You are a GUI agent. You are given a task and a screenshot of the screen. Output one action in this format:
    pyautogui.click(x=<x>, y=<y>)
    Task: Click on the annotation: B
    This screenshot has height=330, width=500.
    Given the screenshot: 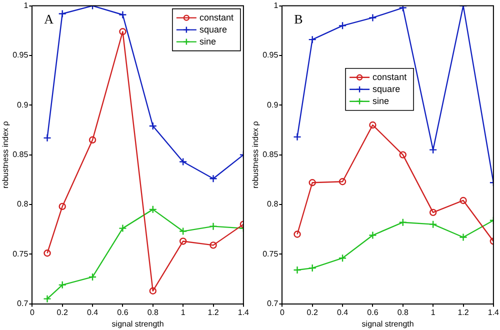 What is the action you would take?
    pyautogui.click(x=299, y=19)
    